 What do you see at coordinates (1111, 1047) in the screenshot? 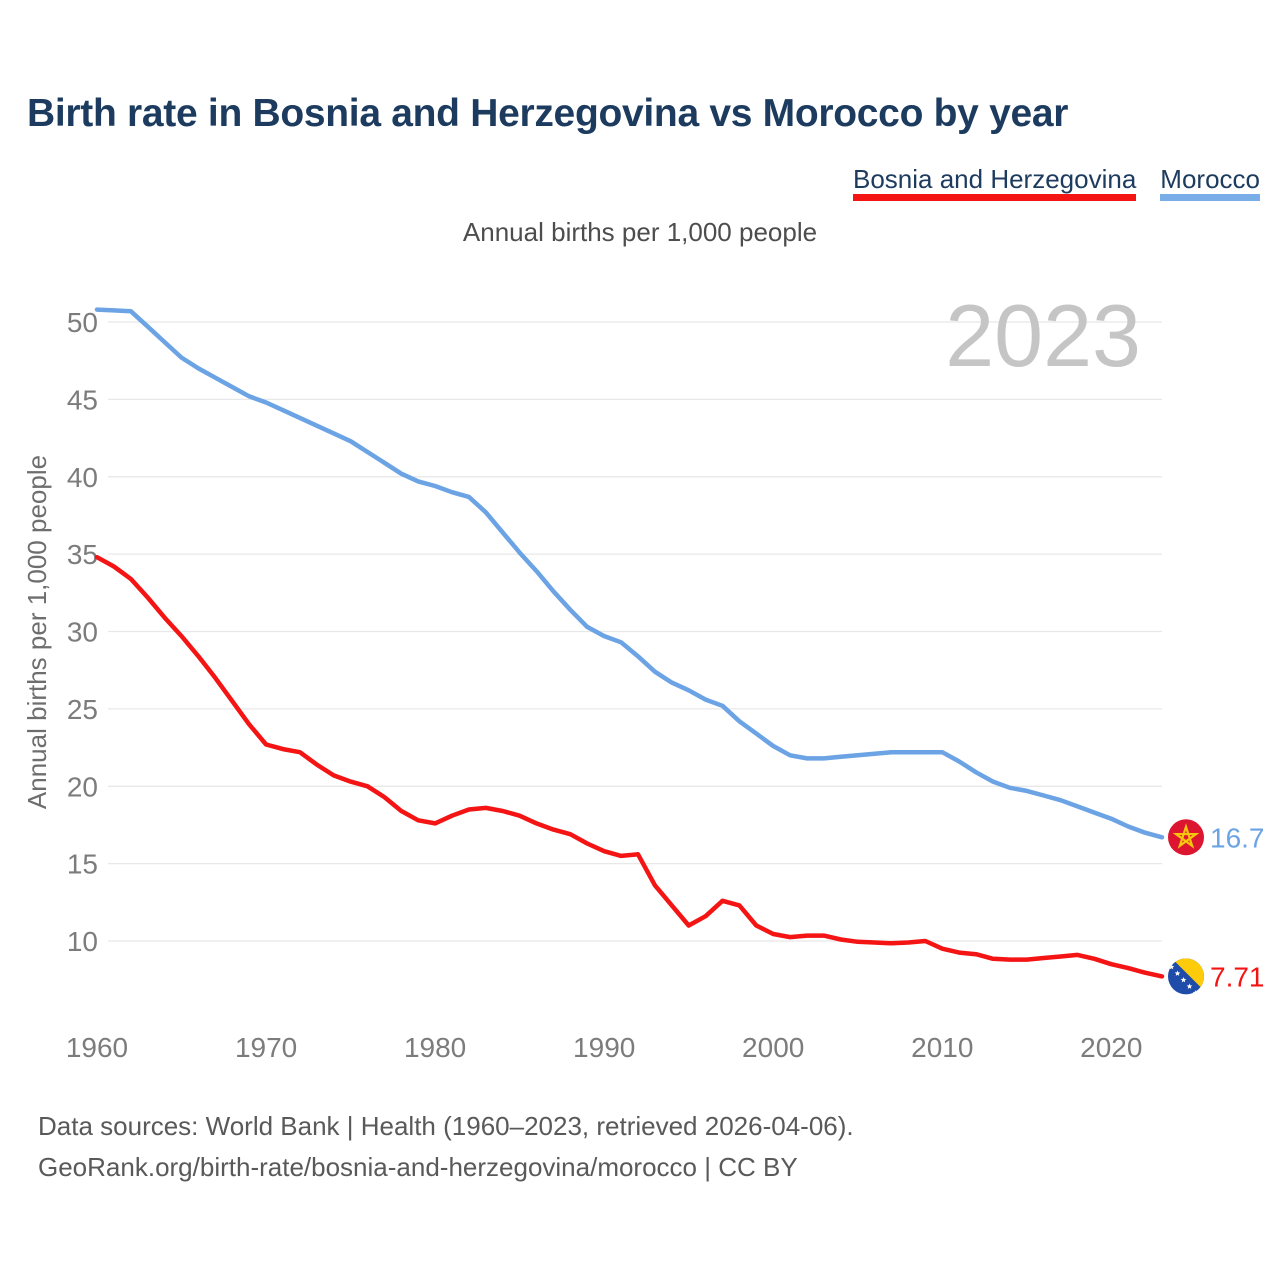
I see `x-tick-label: 2020` at bounding box center [1111, 1047].